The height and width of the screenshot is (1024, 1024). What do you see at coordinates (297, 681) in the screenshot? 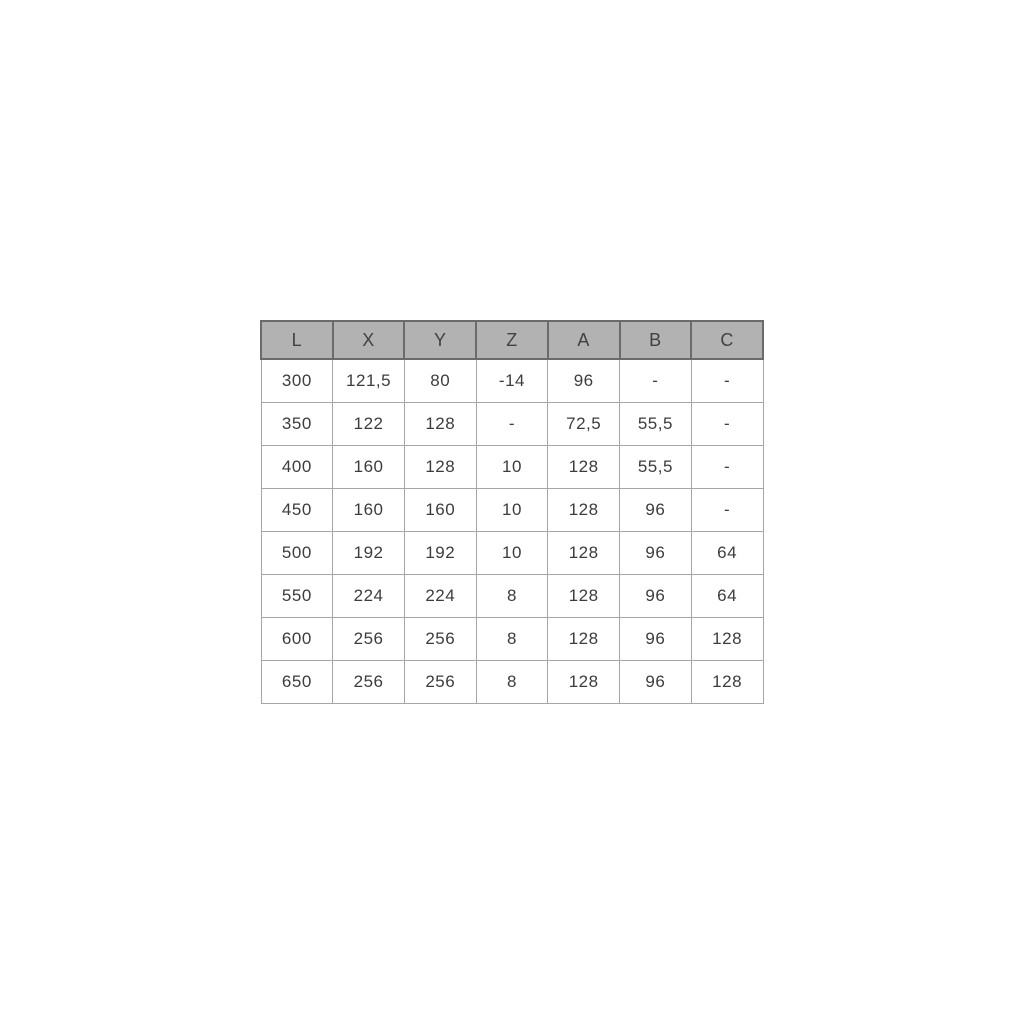
I see `table-cell: 650` at bounding box center [297, 681].